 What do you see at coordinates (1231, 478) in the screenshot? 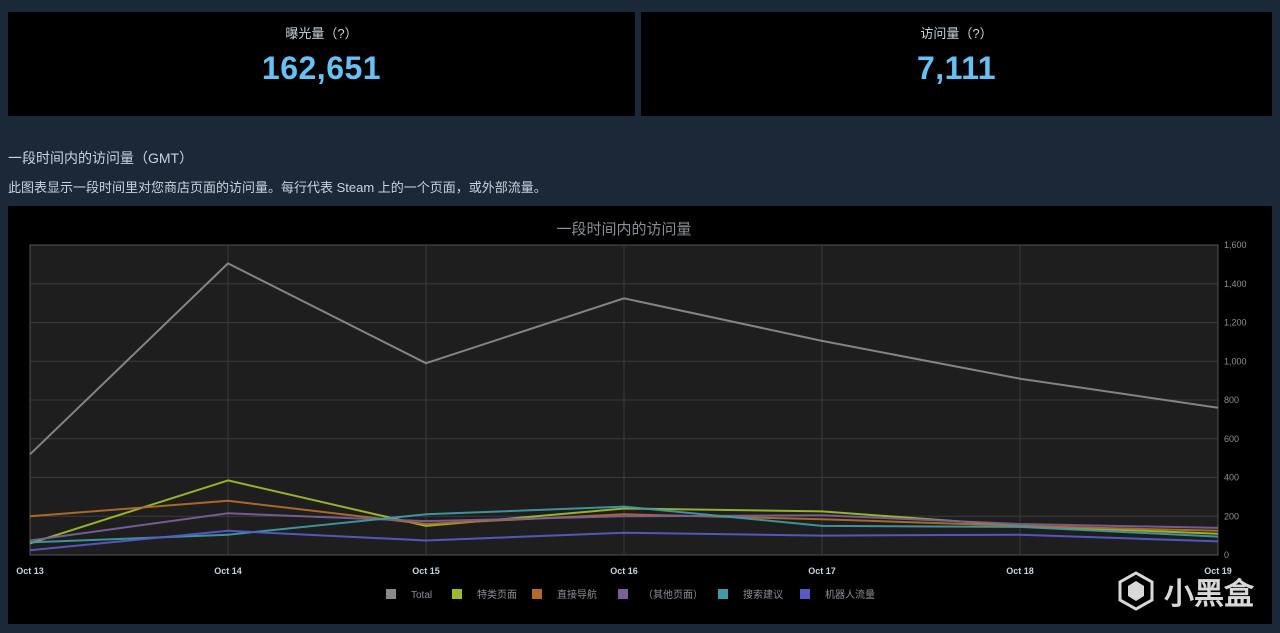
I see `y-tick-label: 400` at bounding box center [1231, 478].